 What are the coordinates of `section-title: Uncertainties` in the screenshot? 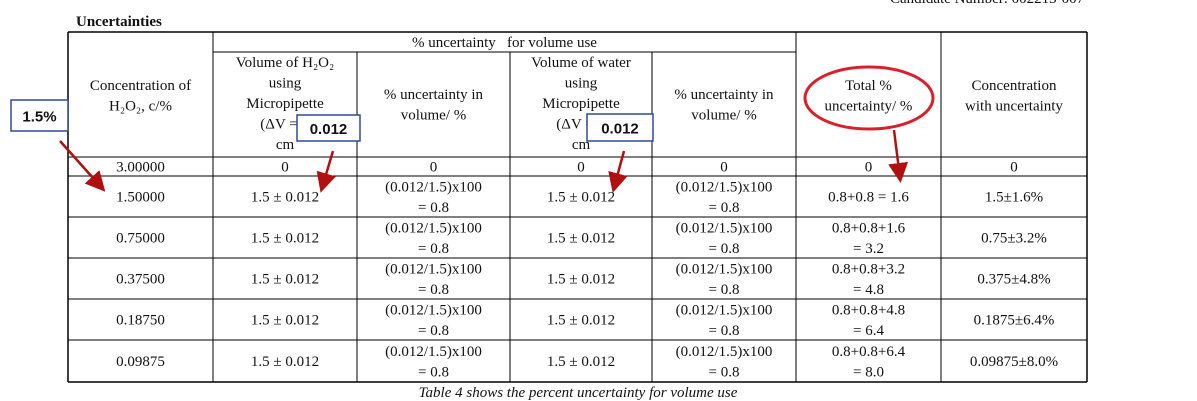 It's located at (119, 22).